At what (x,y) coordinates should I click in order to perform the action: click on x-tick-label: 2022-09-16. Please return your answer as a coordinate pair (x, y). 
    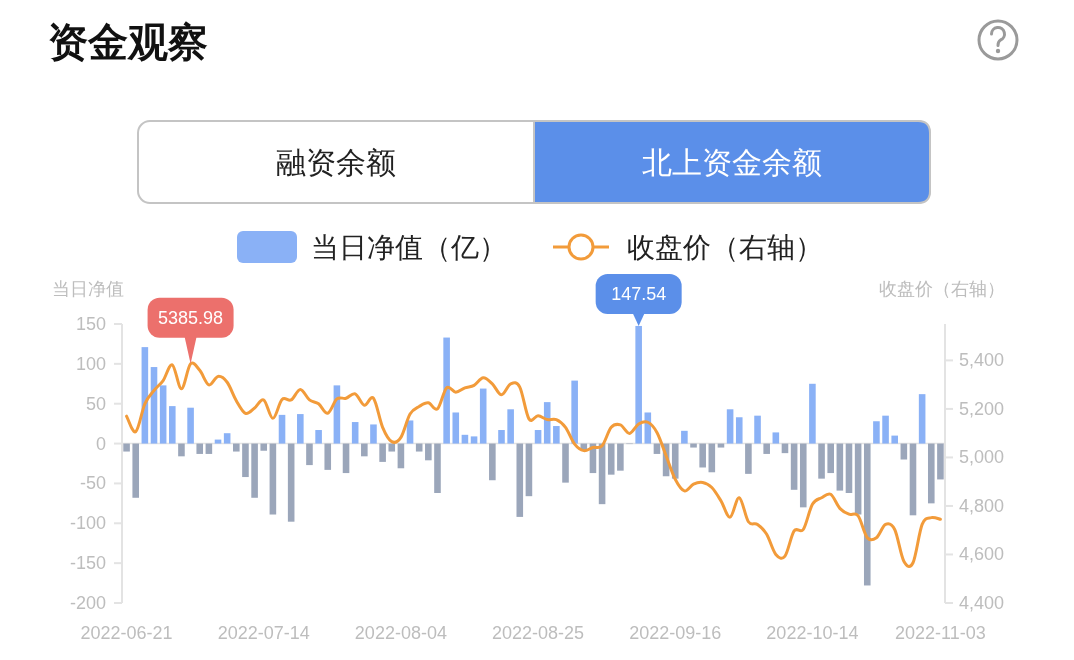
    Looking at the image, I should click on (675, 633).